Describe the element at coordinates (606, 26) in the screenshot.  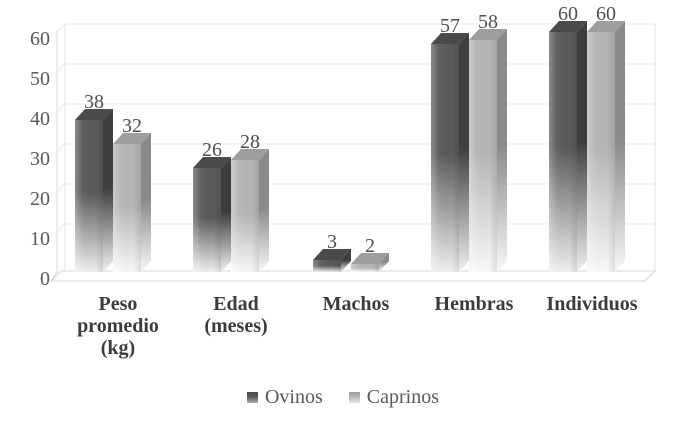
I see `bar-top-caprinos-individuos` at that location.